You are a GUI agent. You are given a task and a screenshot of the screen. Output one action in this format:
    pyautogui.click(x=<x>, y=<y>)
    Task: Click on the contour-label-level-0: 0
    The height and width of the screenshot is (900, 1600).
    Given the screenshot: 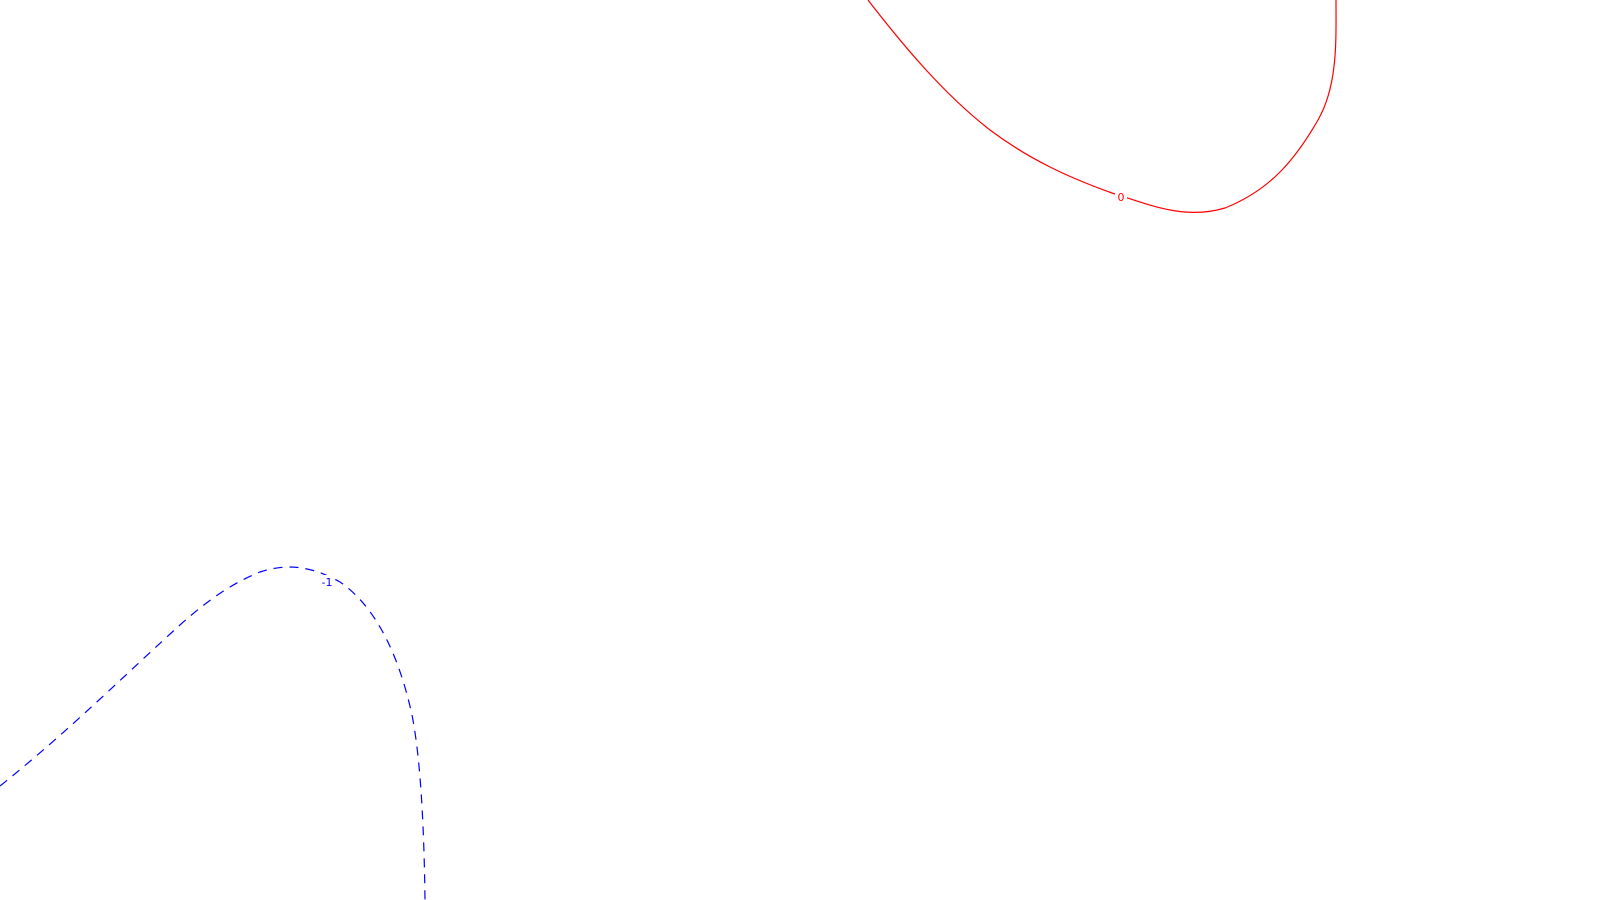 What is the action you would take?
    pyautogui.click(x=1121, y=197)
    